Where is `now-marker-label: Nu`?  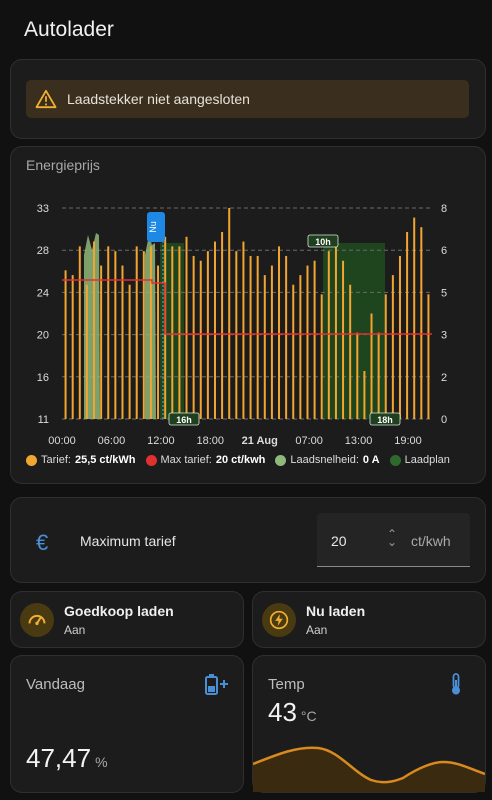
now-marker-label: Nu is located at coordinates (153, 227).